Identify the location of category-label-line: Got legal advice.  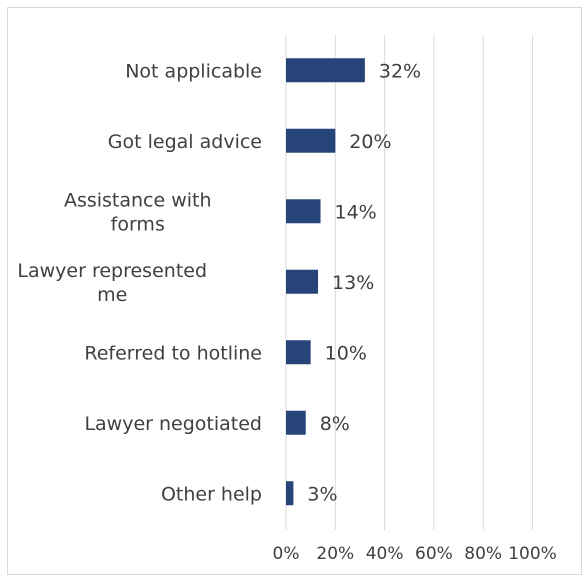
(185, 142).